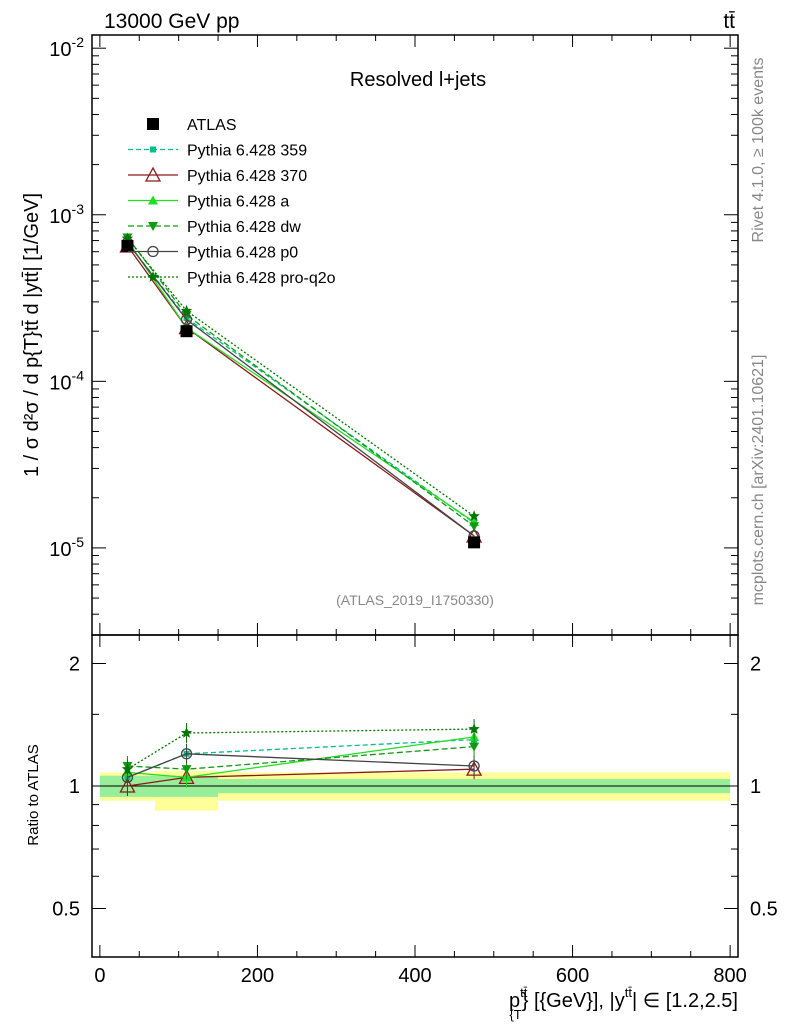  I want to click on y-tick-label: 10⁻⁴, so click(66, 380).